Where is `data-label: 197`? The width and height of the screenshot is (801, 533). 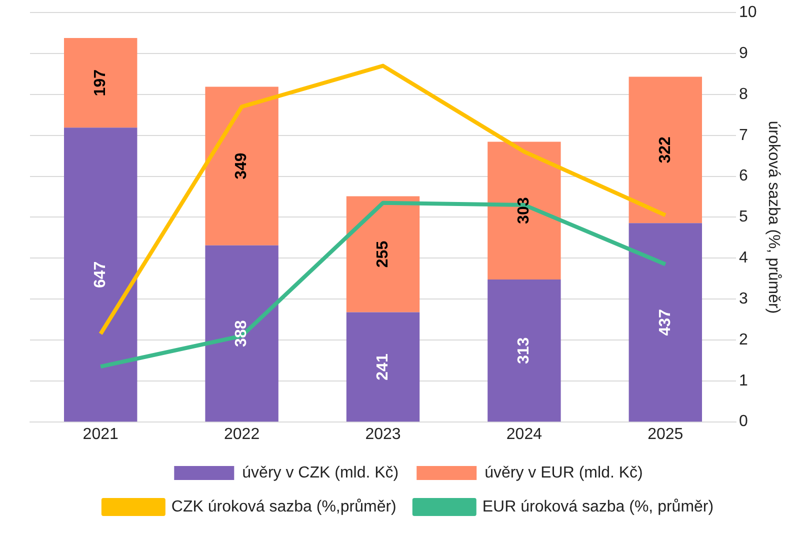 data-label: 197 is located at coordinates (101, 82).